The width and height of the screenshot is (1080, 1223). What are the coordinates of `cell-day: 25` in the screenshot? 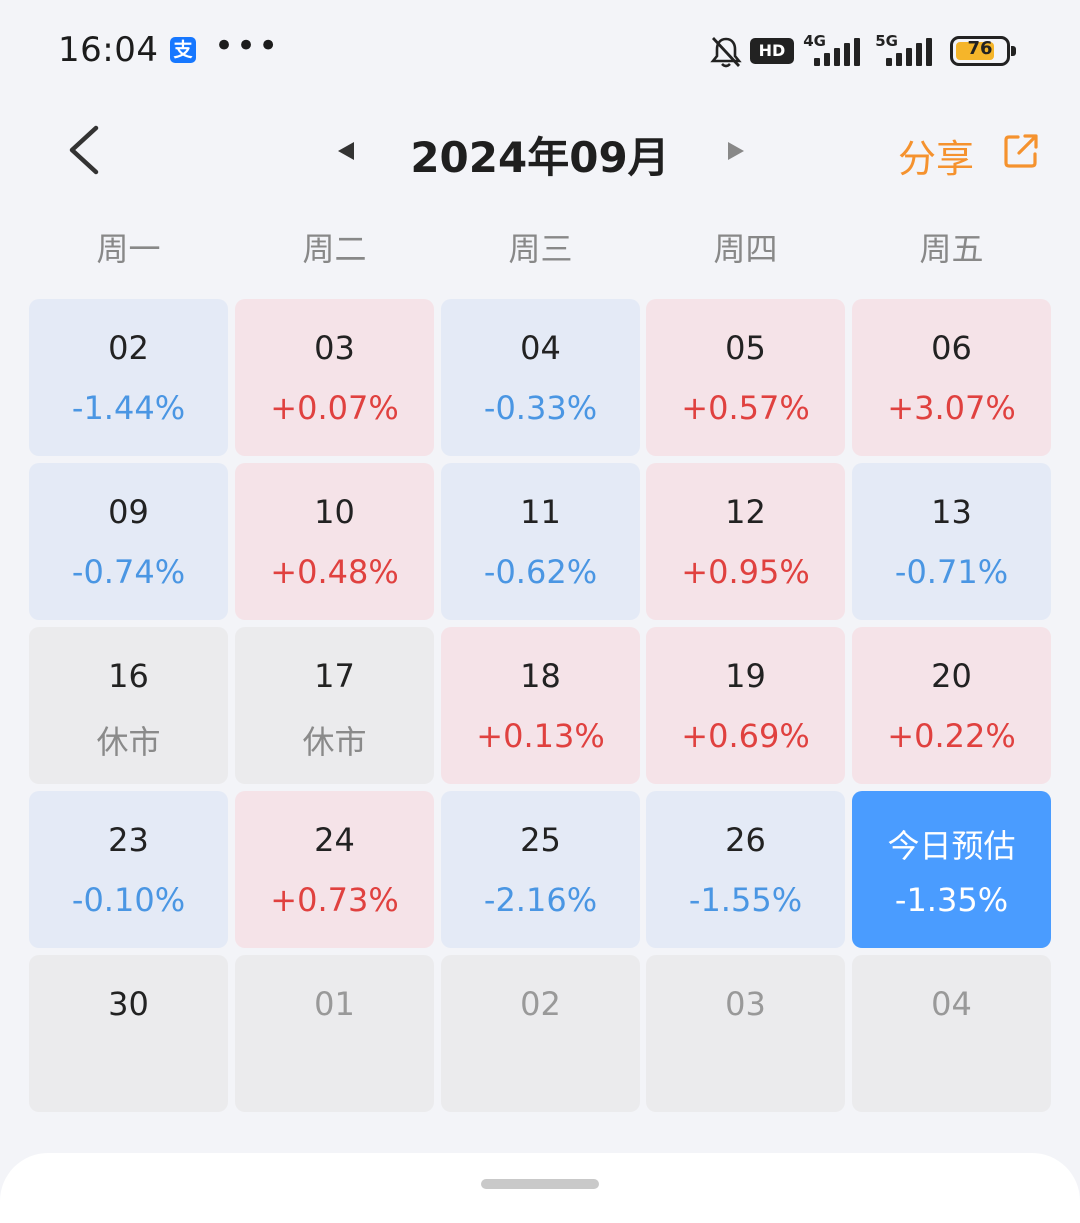 It's located at (540, 840).